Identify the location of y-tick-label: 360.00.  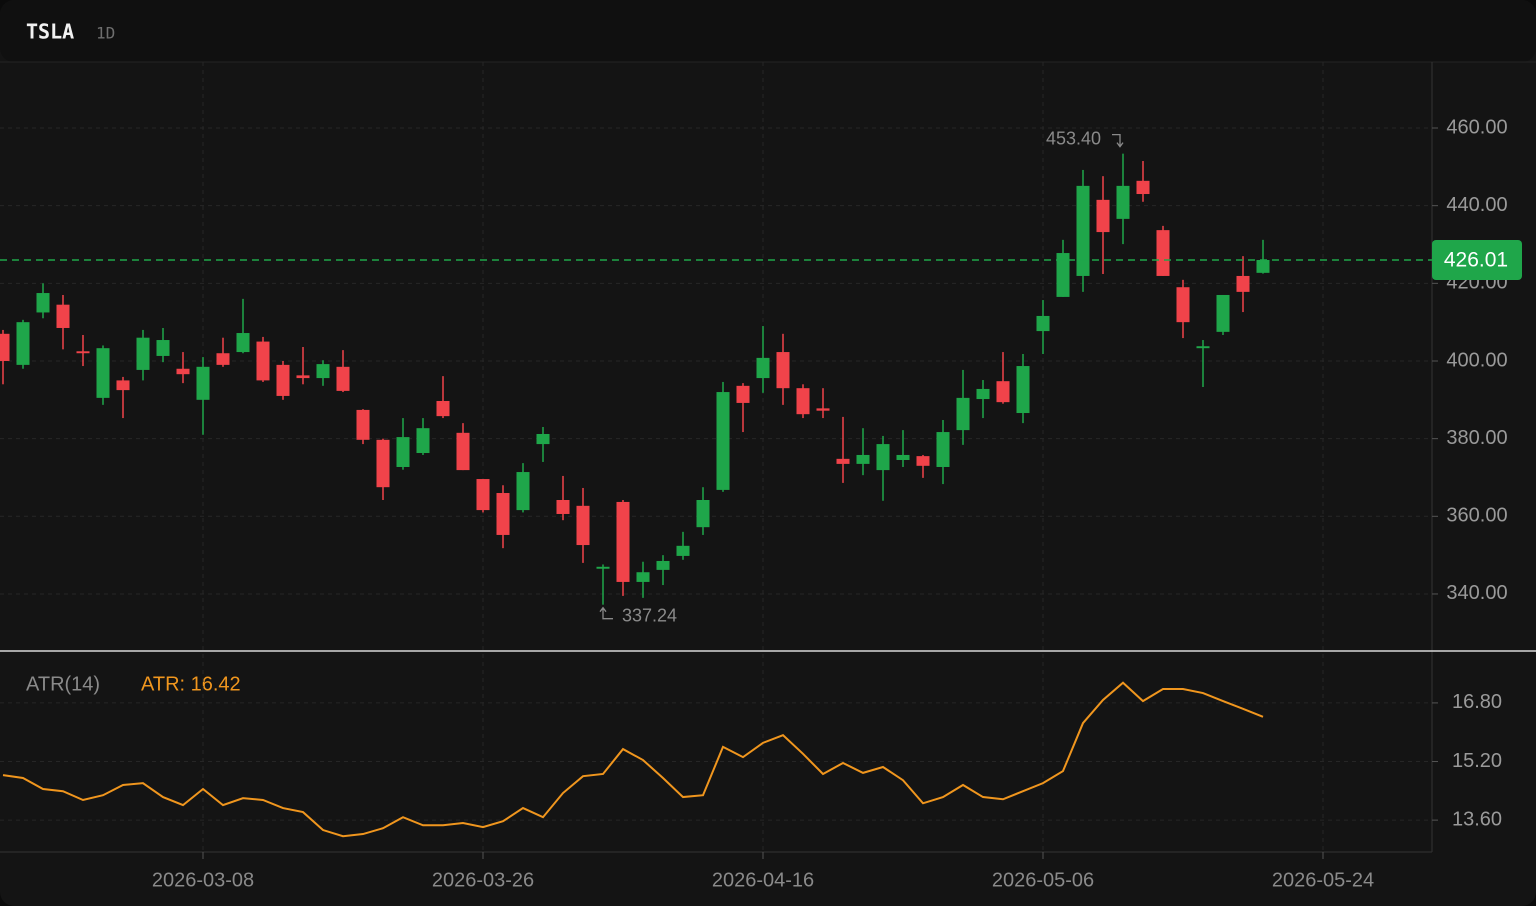
(1476, 516).